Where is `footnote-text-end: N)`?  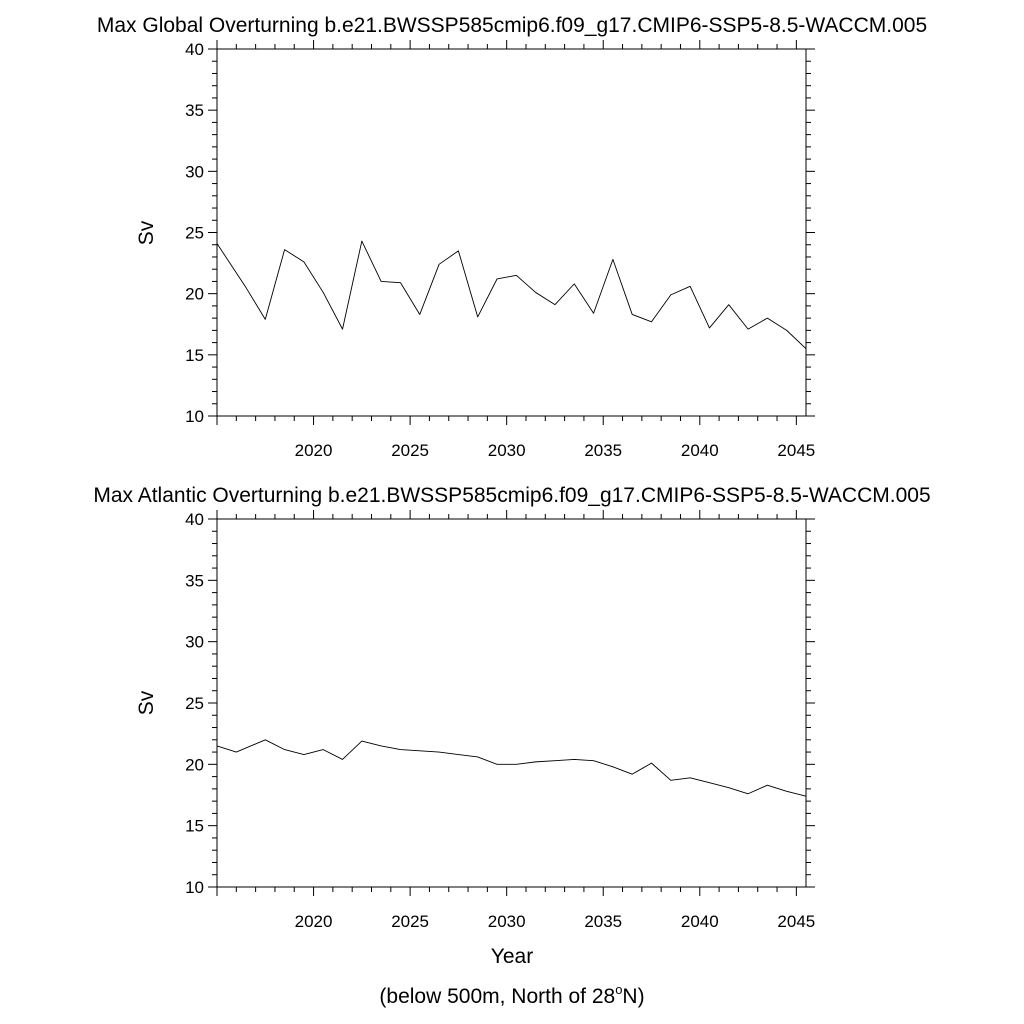
footnote-text-end: N) is located at coordinates (633, 996).